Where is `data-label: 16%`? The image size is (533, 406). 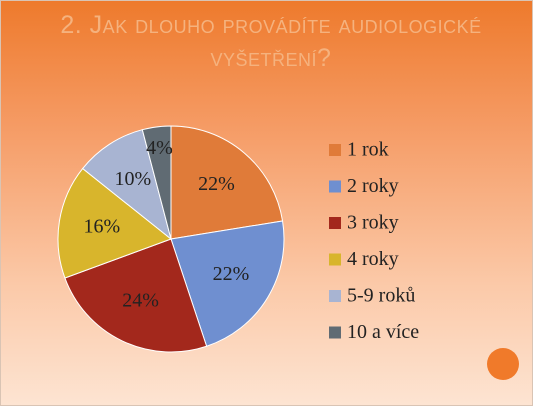
data-label: 16% is located at coordinates (102, 226).